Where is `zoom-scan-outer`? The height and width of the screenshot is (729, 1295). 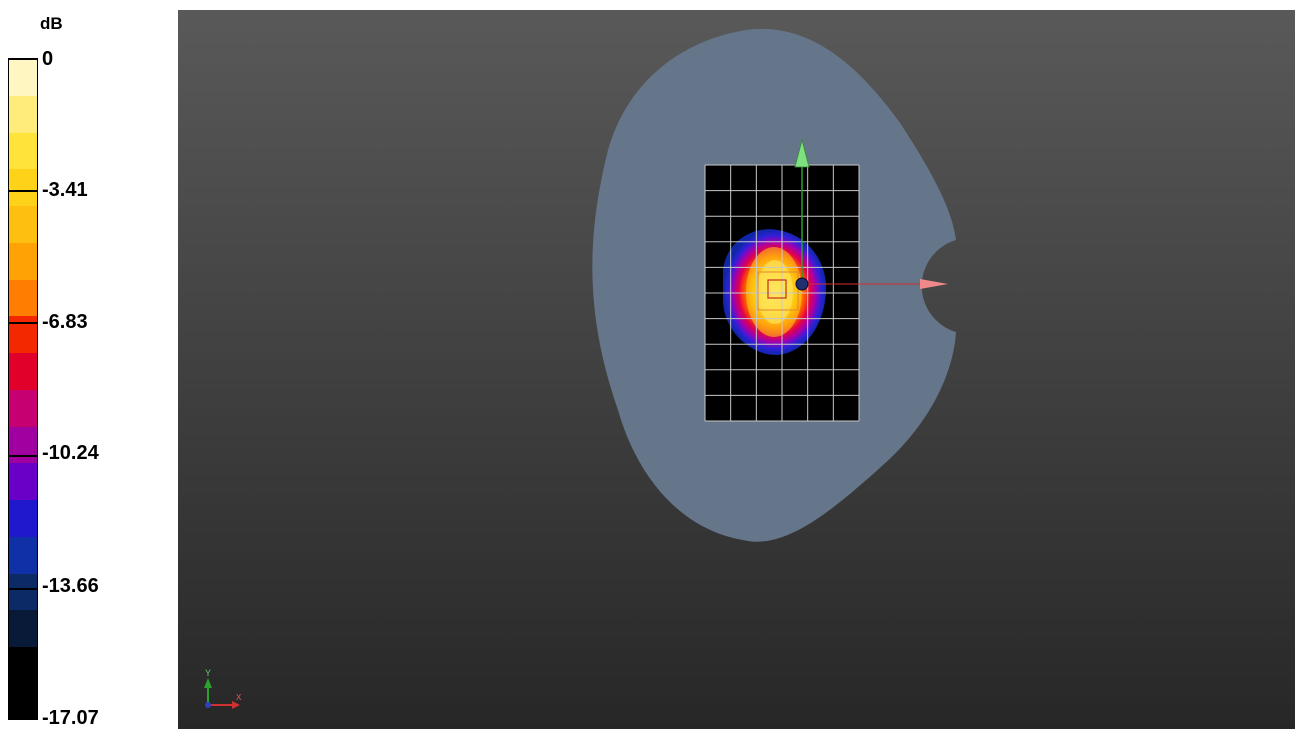 zoom-scan-outer is located at coordinates (778, 291).